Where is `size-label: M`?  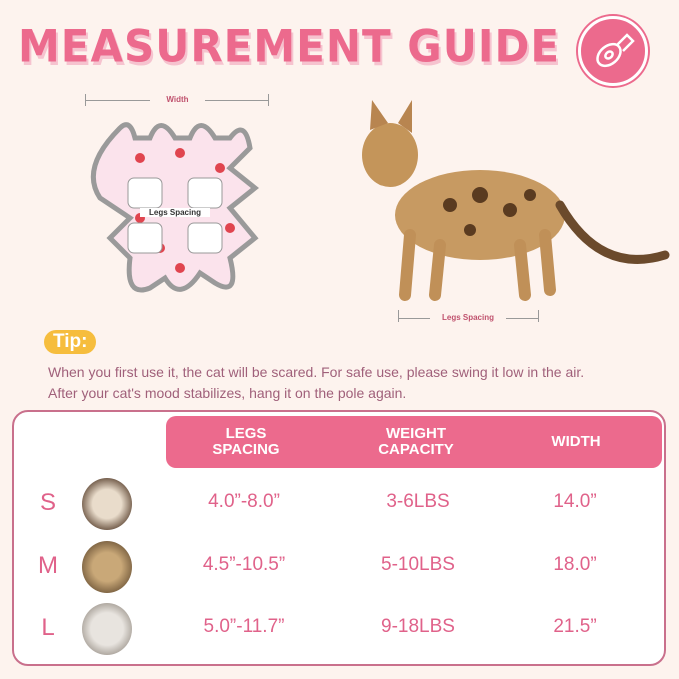 size-label: M is located at coordinates (48, 565).